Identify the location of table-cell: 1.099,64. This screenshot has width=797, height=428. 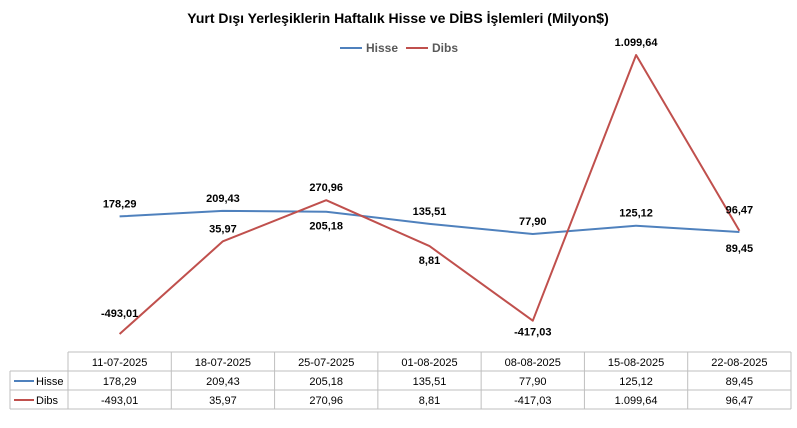
(636, 401).